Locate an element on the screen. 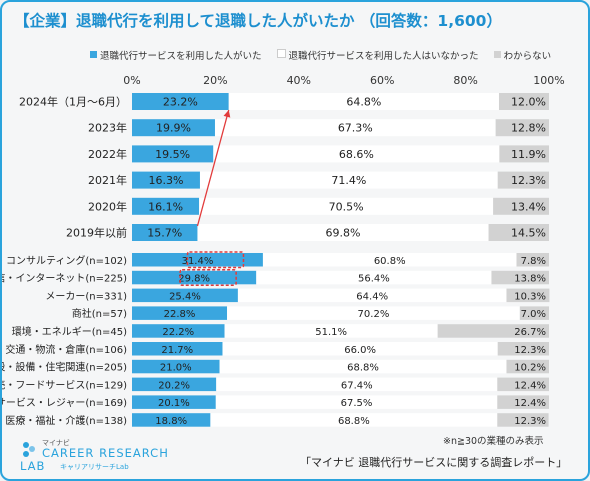  data-label: 13.8% is located at coordinates (530, 279).